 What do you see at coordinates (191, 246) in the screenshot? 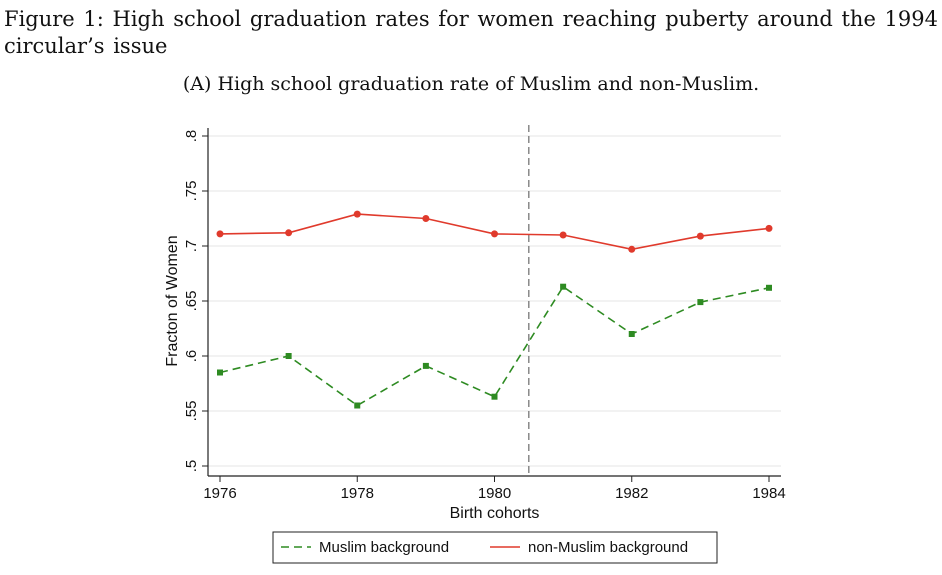
I see `y-tick-label: .7` at bounding box center [191, 246].